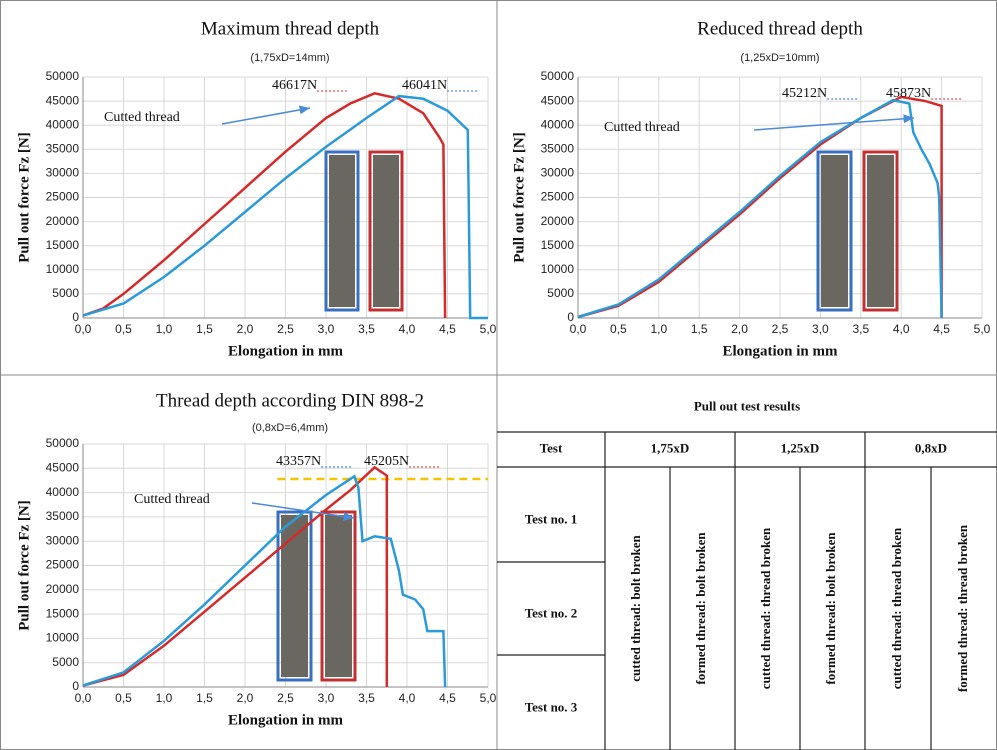 Image resolution: width=997 pixels, height=750 pixels. Describe the element at coordinates (289, 58) in the screenshot. I see `chart-subtitle: (1,75xD=14mm)` at that location.